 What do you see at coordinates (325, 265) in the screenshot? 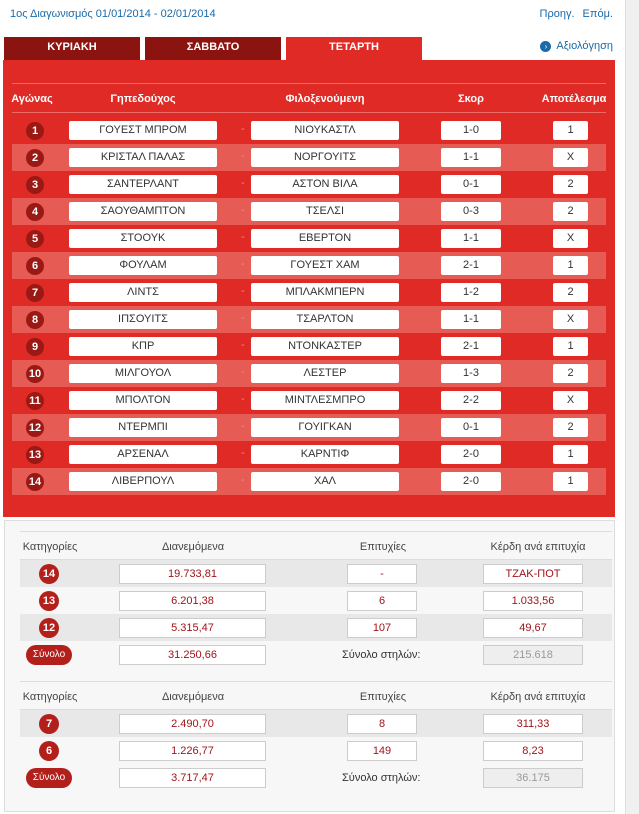
I see `away-team: ΓΟΥΕΣΤ ΧΑΜ` at bounding box center [325, 265].